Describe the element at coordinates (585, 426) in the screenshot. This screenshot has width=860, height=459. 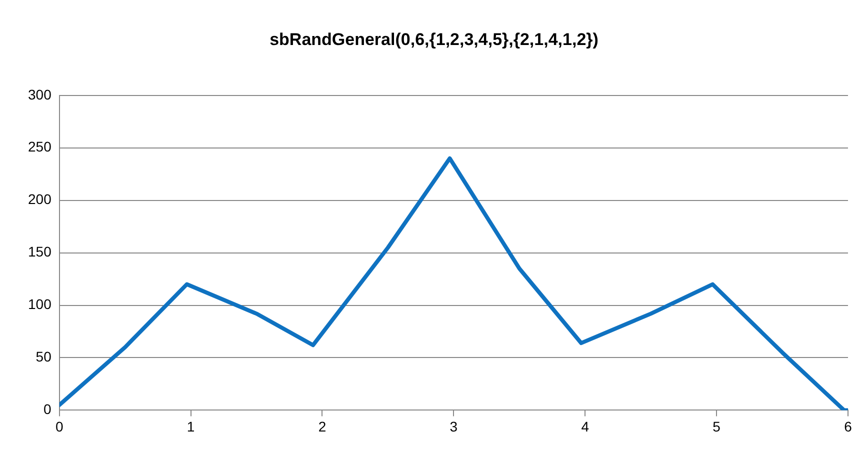
I see `x-tick-label: 4` at that location.